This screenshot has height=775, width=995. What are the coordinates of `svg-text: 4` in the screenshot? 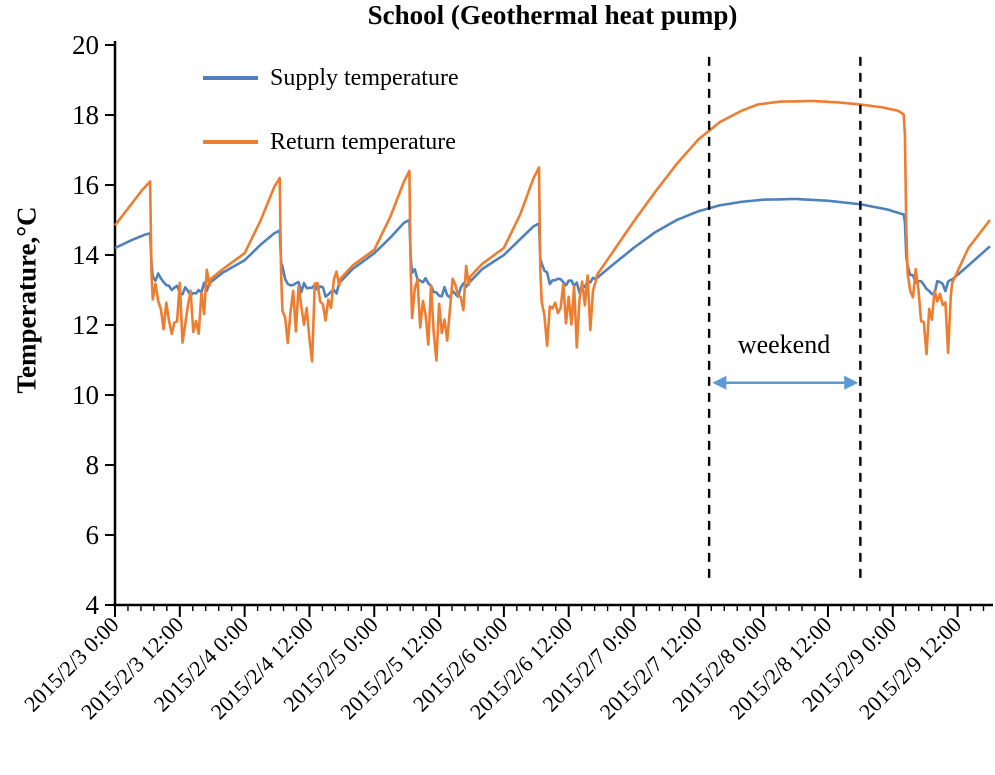 It's located at (93, 605).